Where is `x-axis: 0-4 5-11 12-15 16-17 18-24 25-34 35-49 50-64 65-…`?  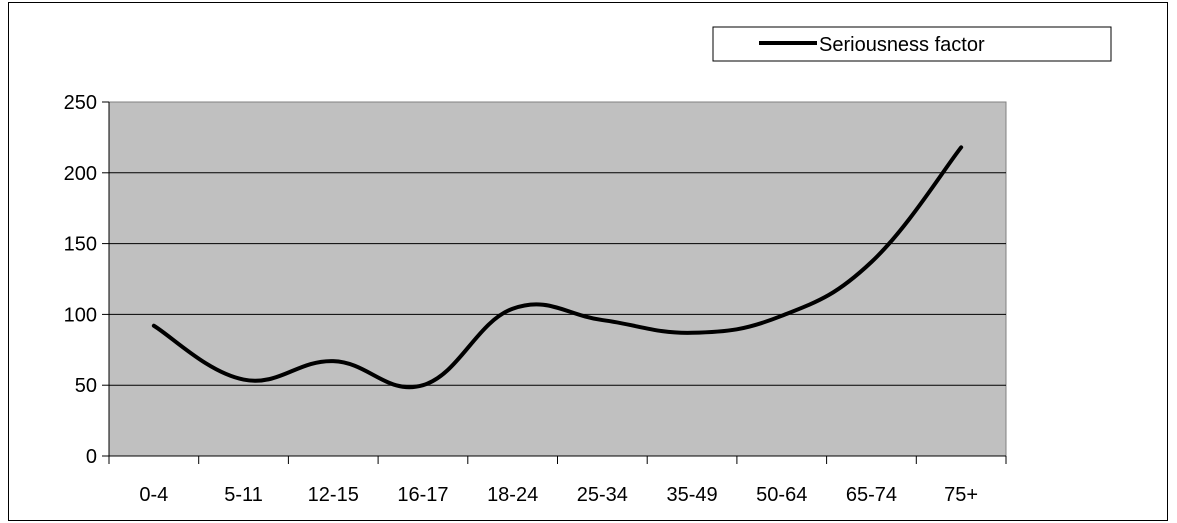 x-axis: 0-4 5-11 12-15 16-17 18-24 25-34 35-49 50-64 65-… is located at coordinates (557, 480).